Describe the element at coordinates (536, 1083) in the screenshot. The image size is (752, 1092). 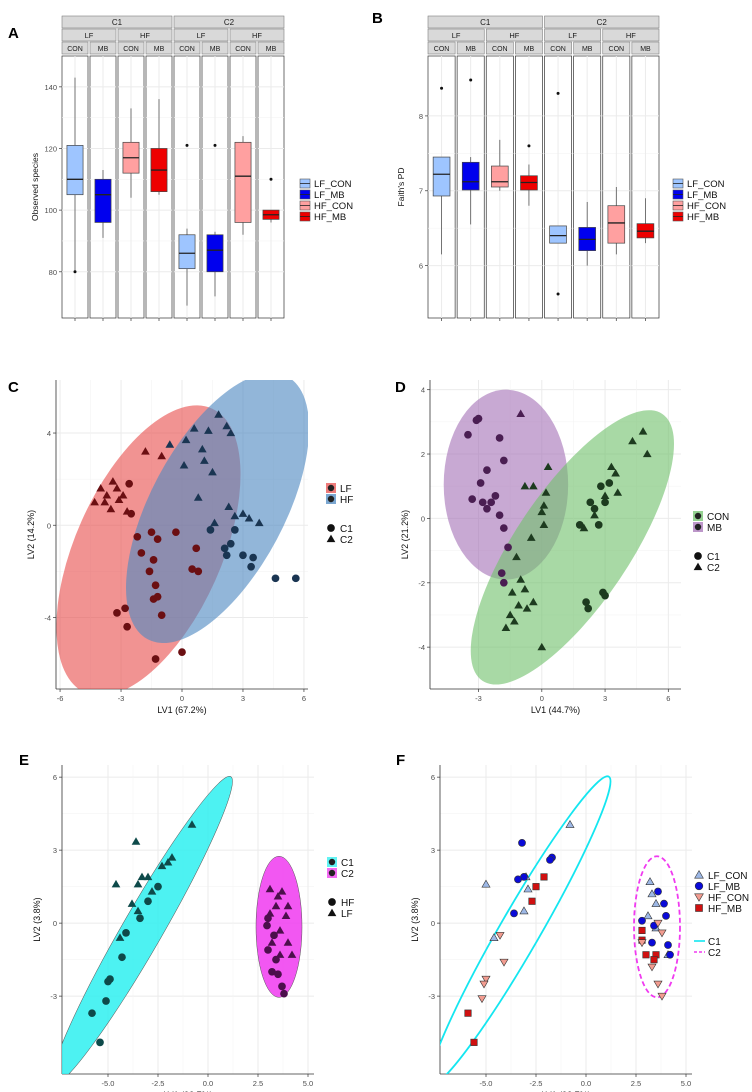
I see `x-tick-label: -2.5` at that location.